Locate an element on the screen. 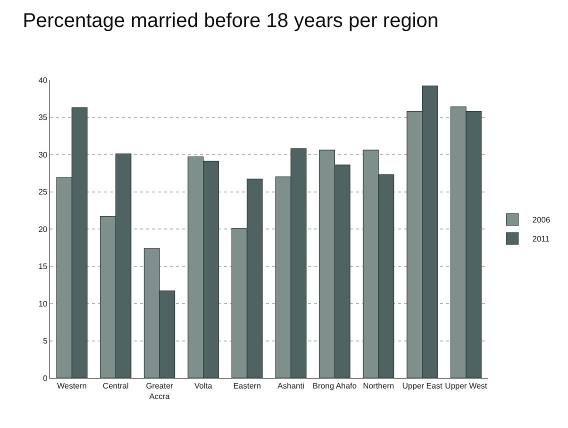 This screenshot has height=428, width=568. y-tick-label: 10 is located at coordinates (43, 303).